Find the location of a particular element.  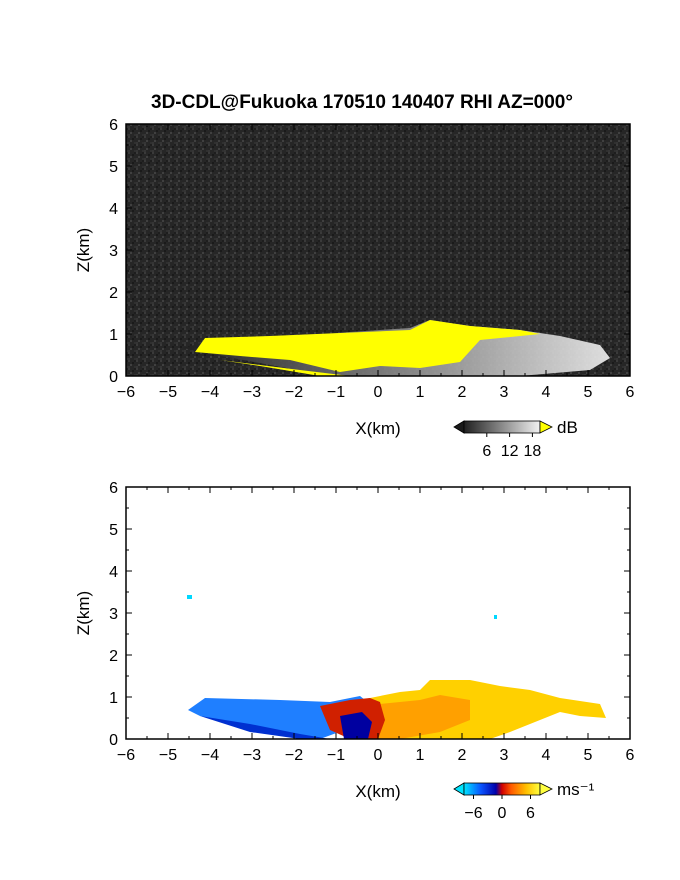

velocity-near-zero-core is located at coordinates (356, 725).